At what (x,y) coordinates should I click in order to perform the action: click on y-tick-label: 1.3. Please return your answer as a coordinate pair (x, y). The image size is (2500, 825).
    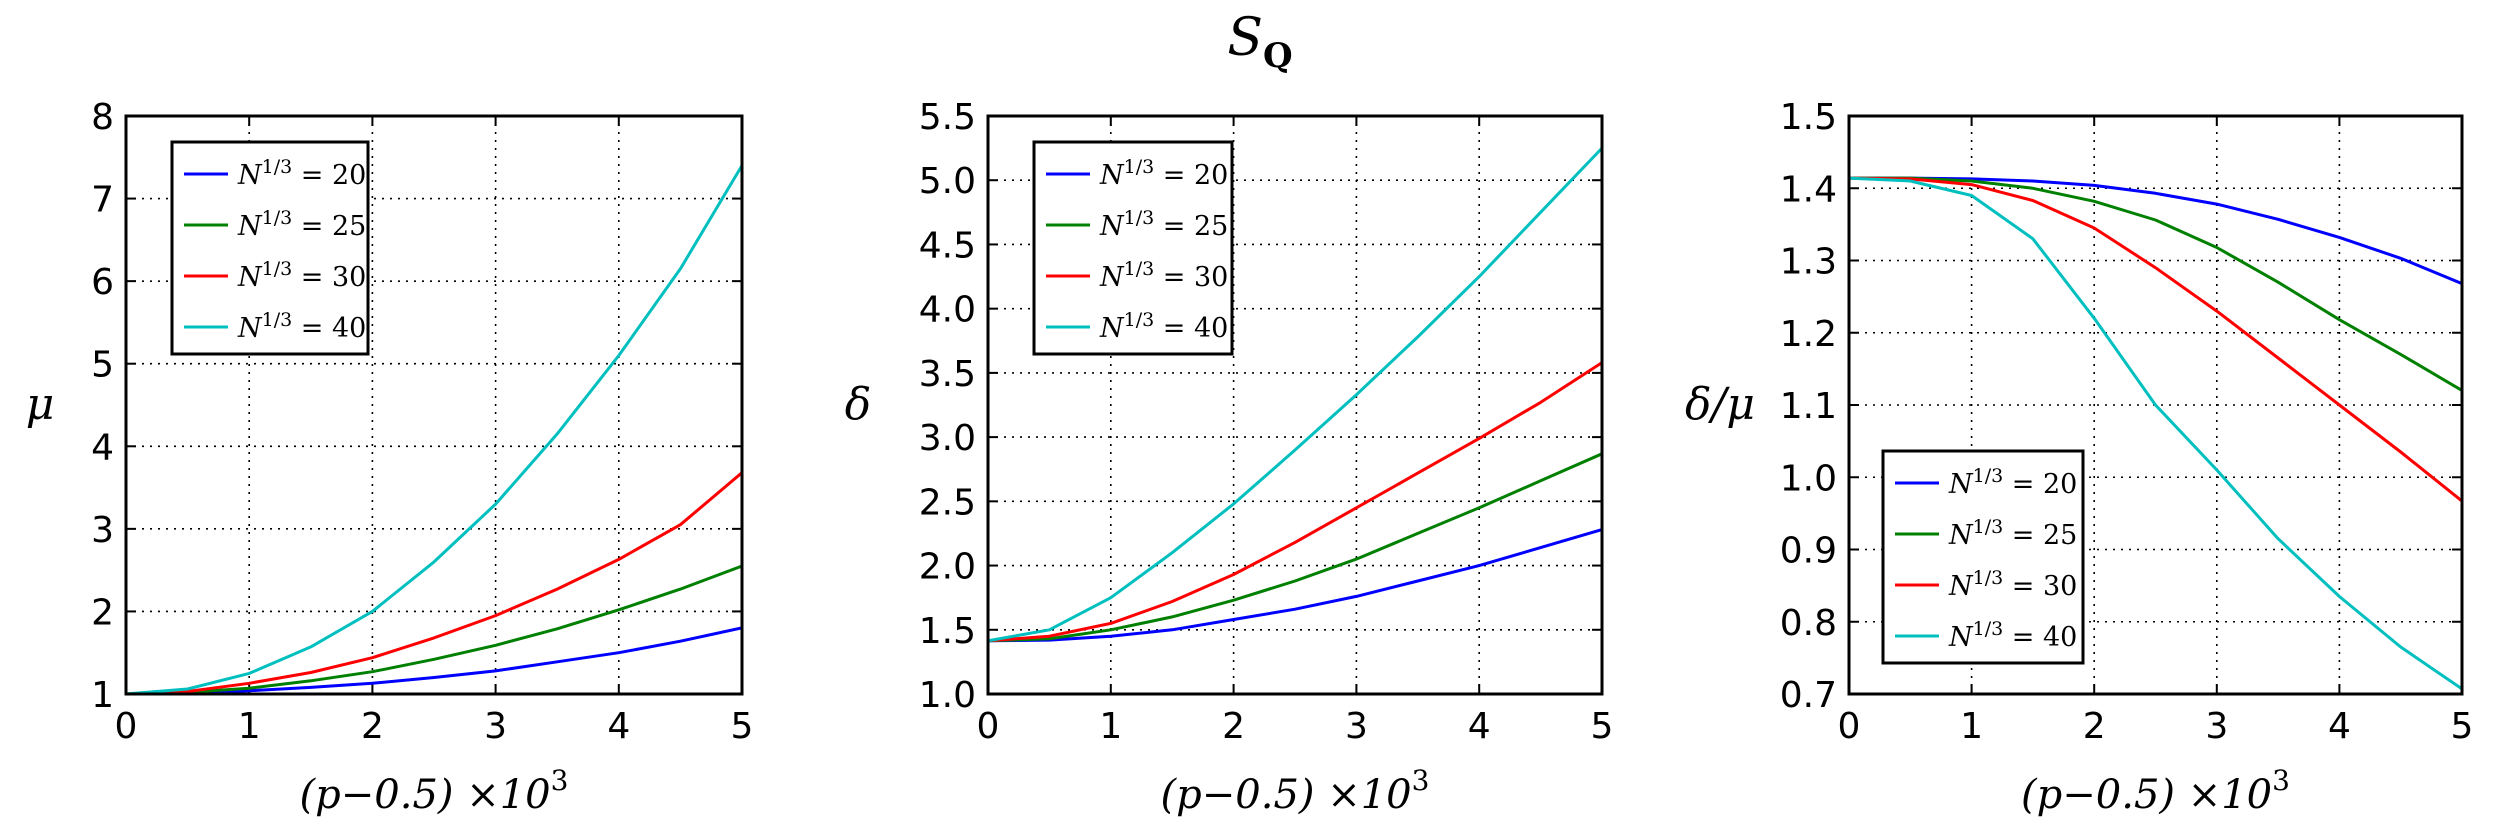
    Looking at the image, I should click on (1808, 262).